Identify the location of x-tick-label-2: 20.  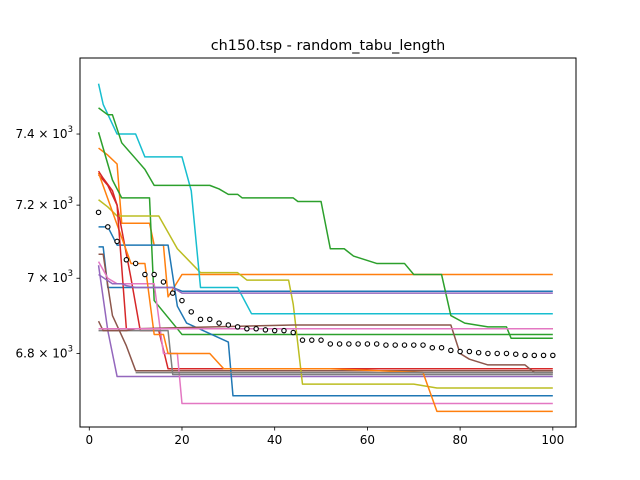
(181, 440).